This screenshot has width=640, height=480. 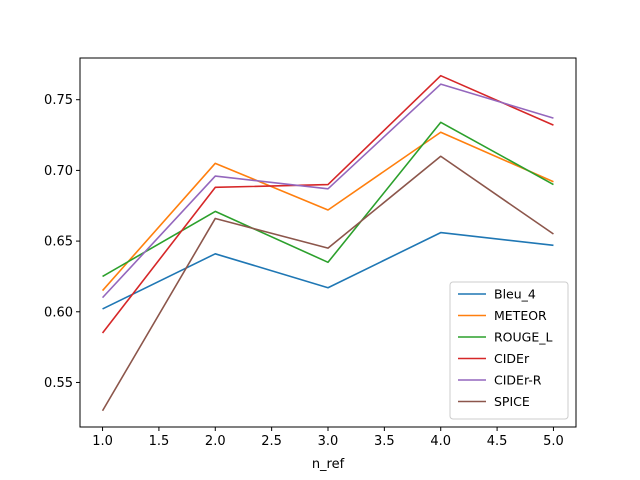 What do you see at coordinates (328, 464) in the screenshot?
I see `x-axis-label: n_ref` at bounding box center [328, 464].